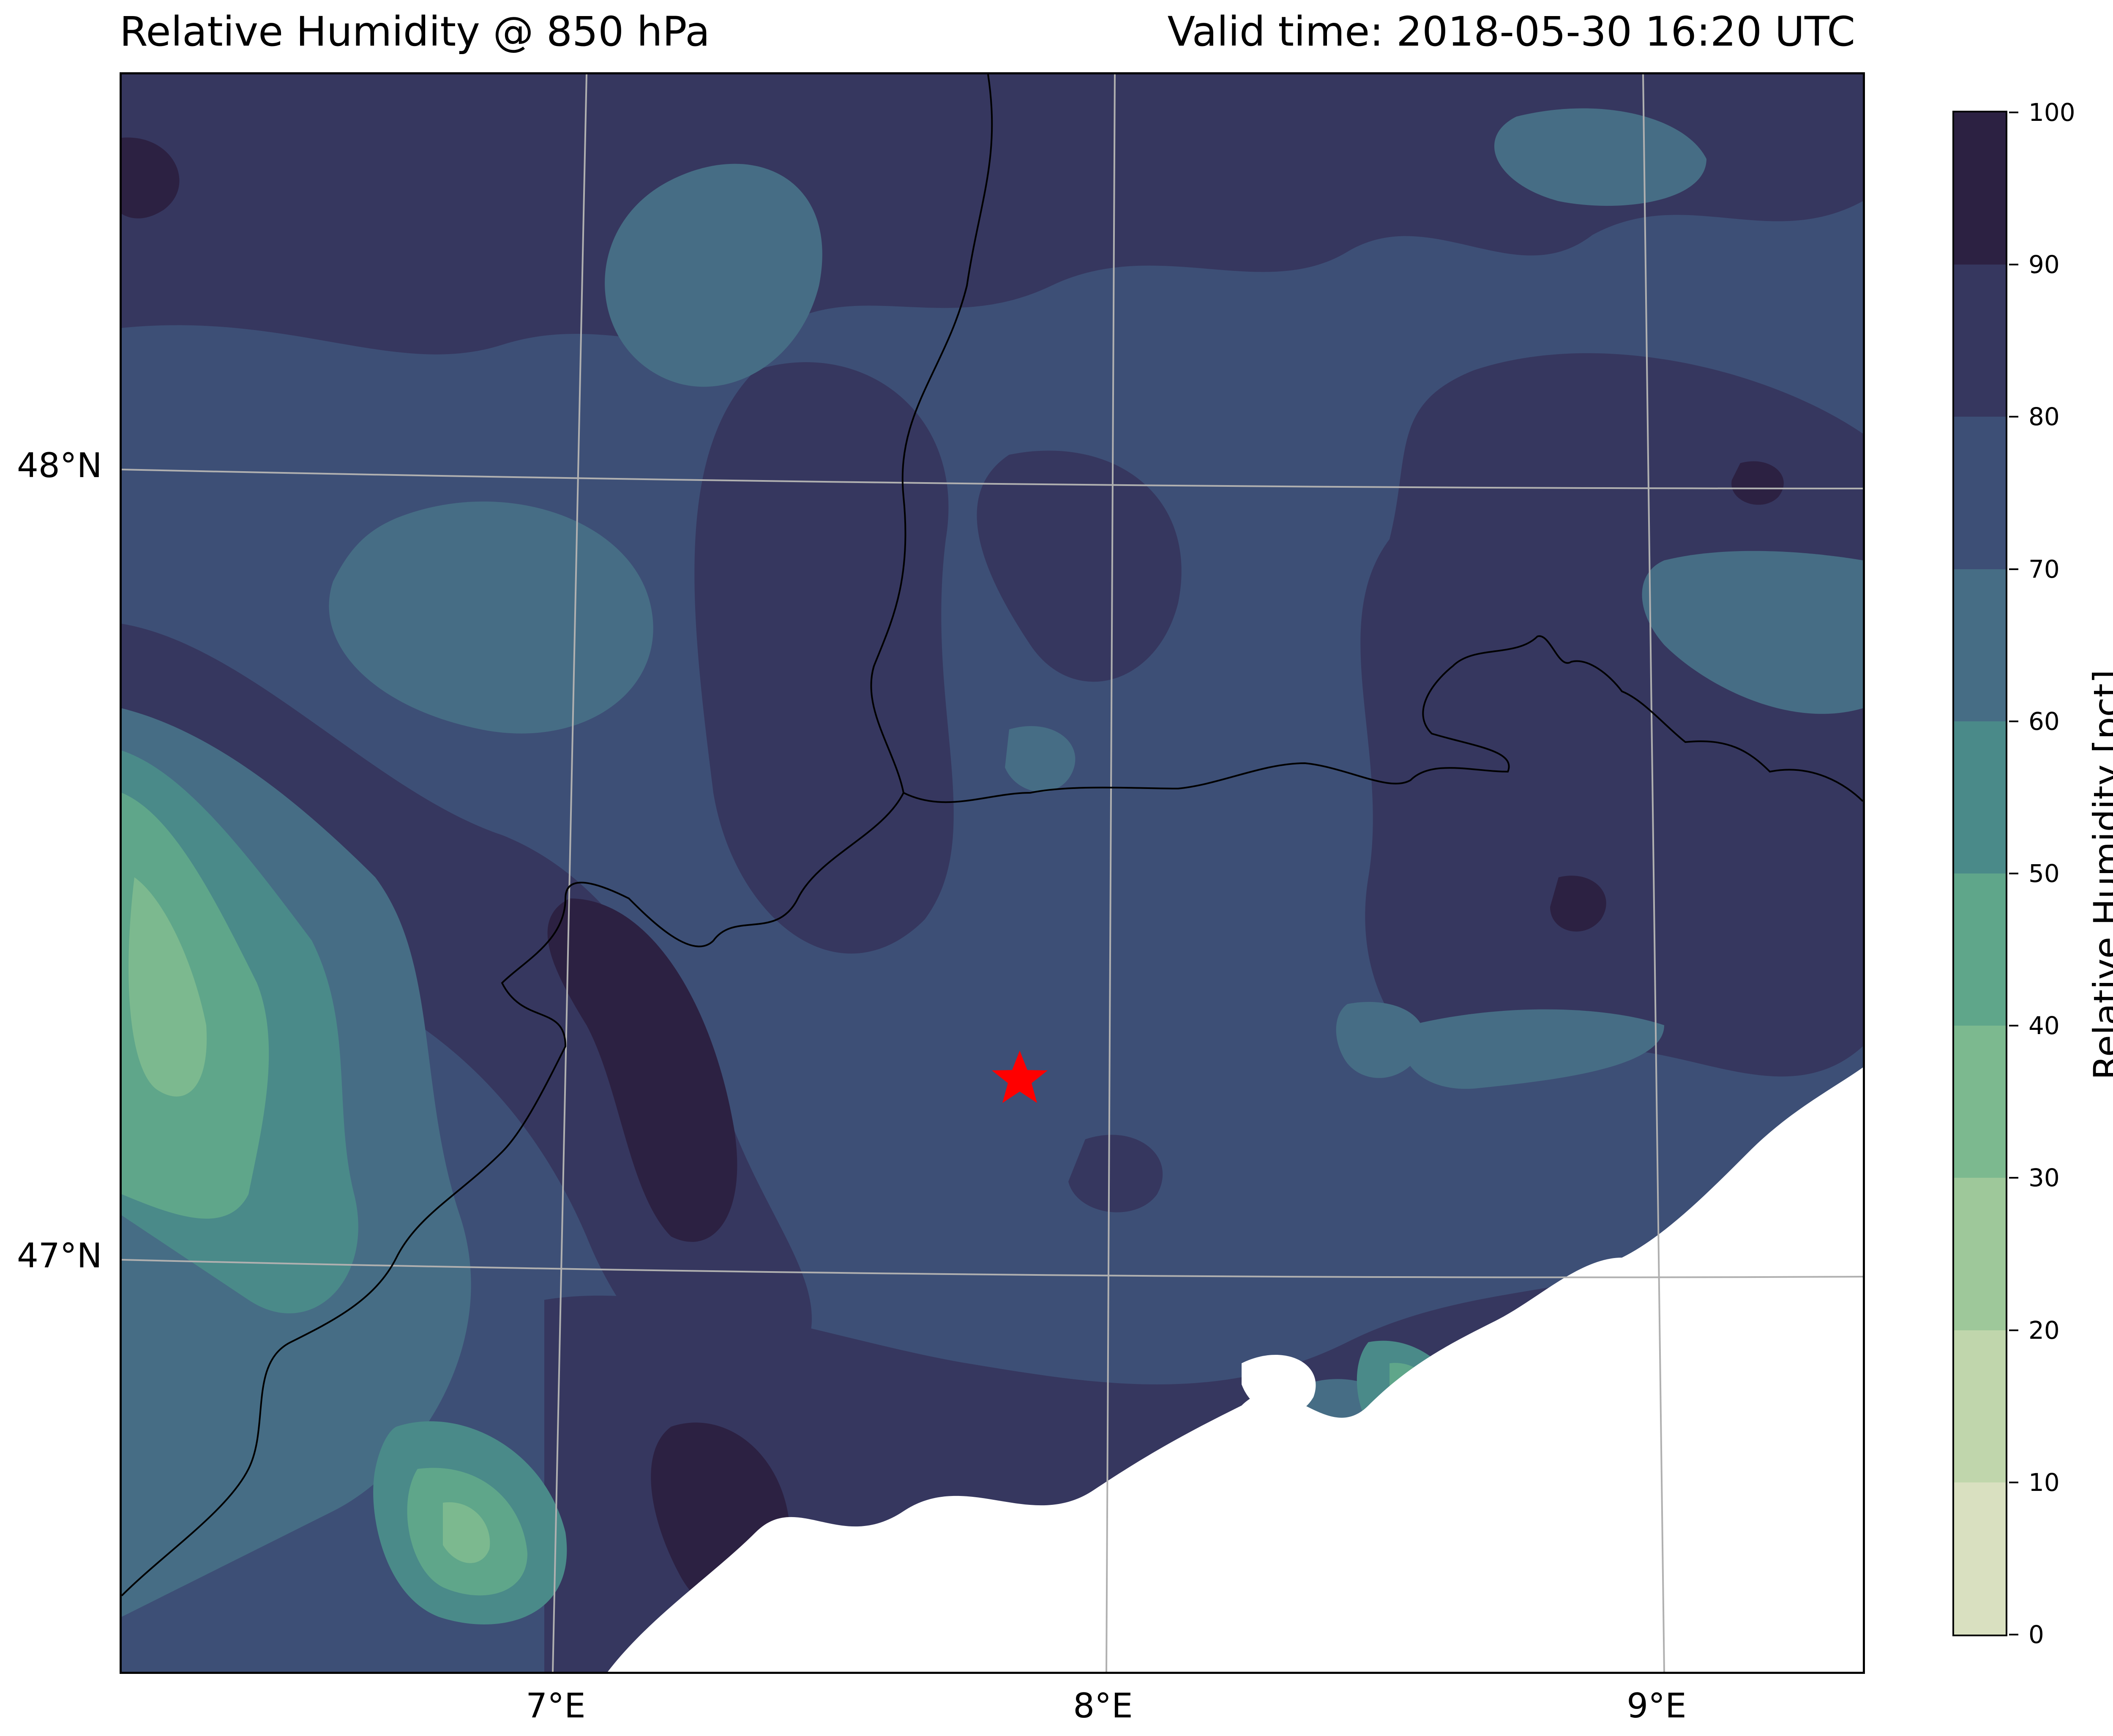  I want to click on colorbar-tick-label: 50, so click(2044, 873).